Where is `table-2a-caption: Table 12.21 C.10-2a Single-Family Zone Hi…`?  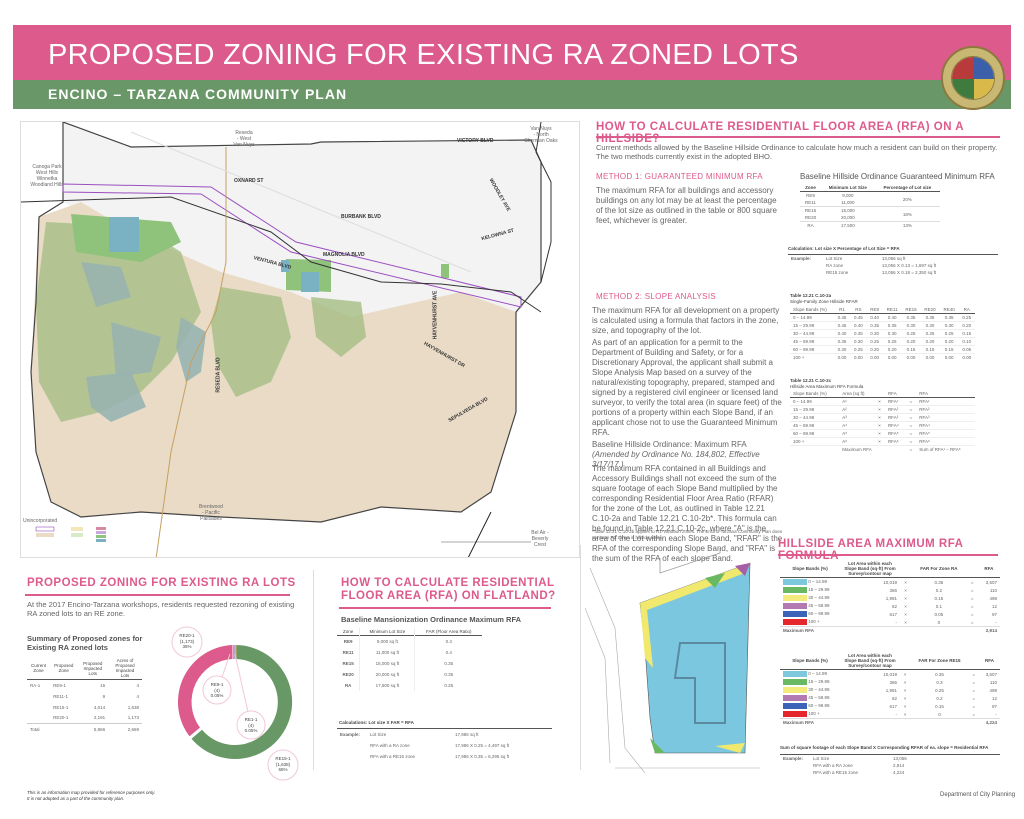
table-2a-caption: Table 12.21 C.10-2a Single-Family Zone Hi… is located at coordinates (824, 298).